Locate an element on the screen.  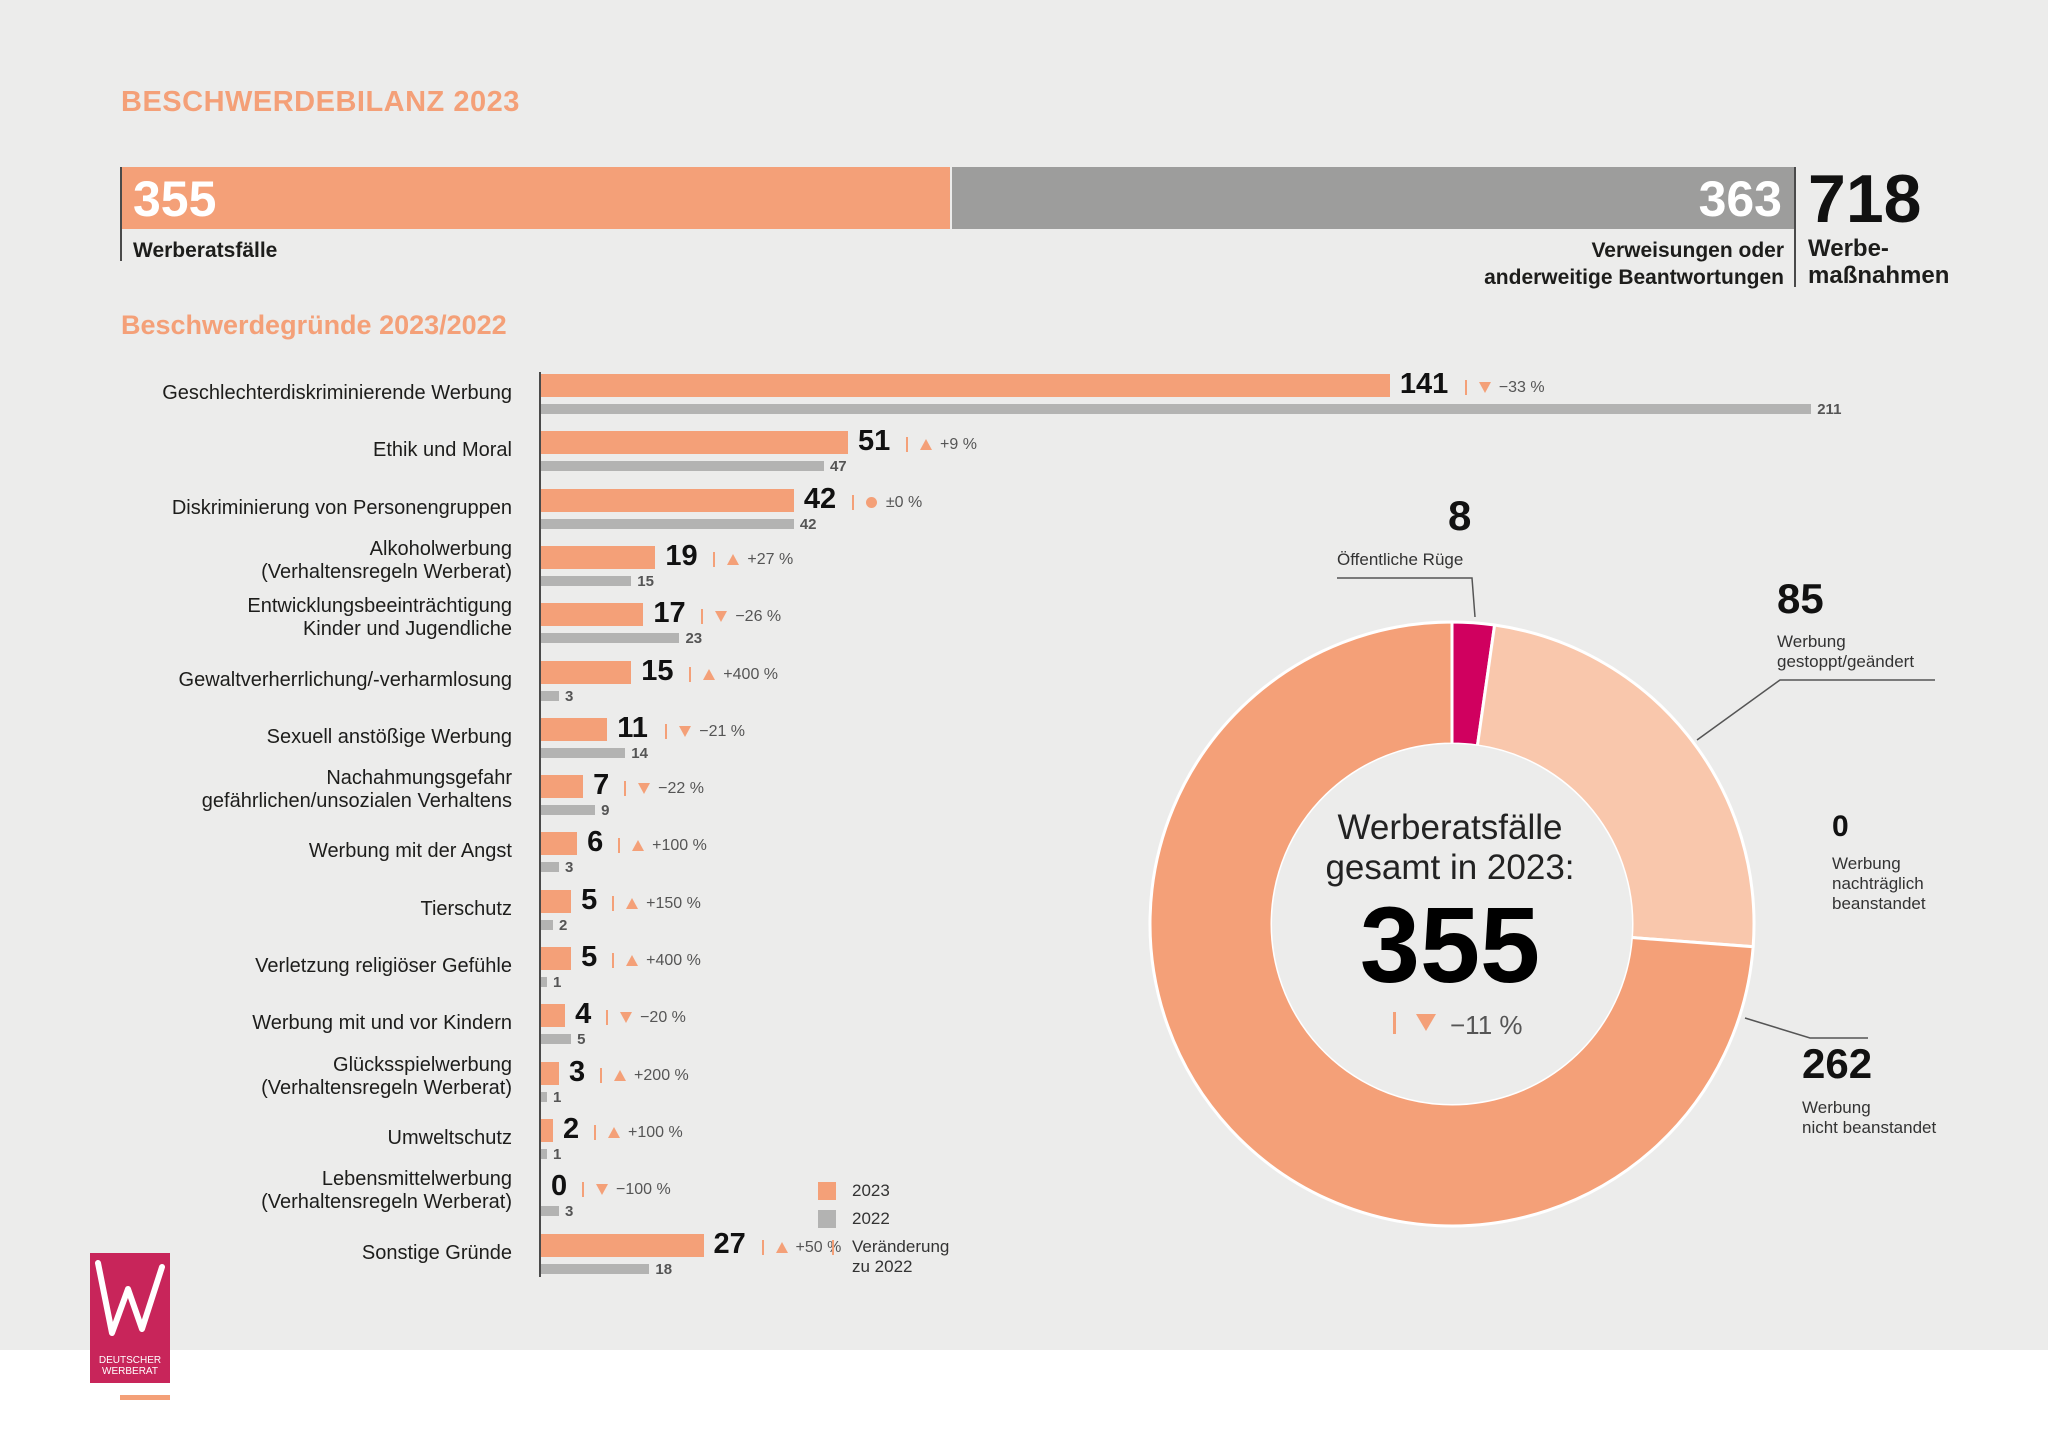
legend-label-change: Veränderung zu 2022 is located at coordinates (901, 1256).